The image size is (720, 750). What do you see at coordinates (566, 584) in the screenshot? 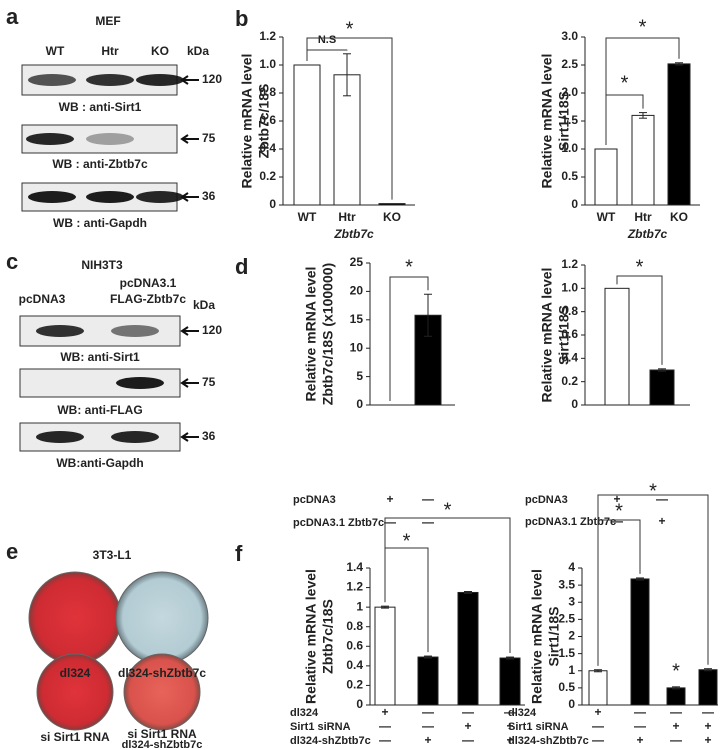
I see `y-tick-label: 3.5` at bounding box center [566, 584].